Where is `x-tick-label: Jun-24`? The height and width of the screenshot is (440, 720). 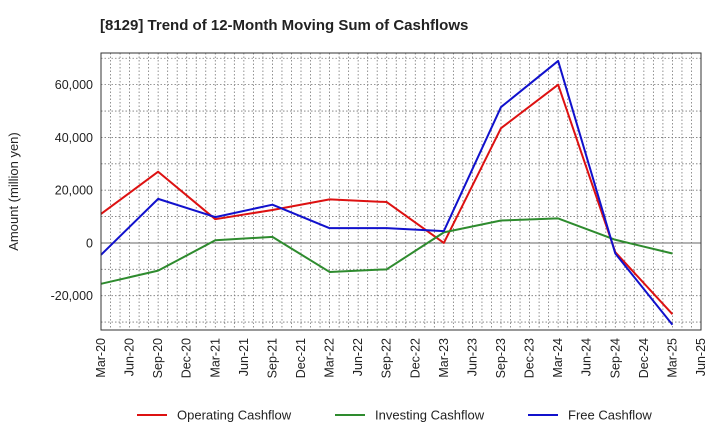 x-tick-label: Jun-24 is located at coordinates (587, 357).